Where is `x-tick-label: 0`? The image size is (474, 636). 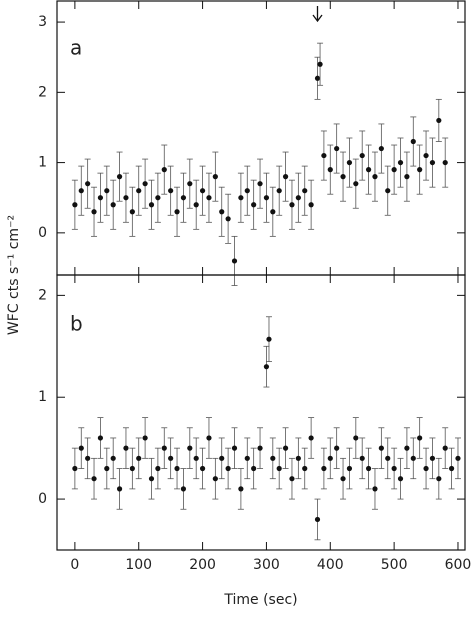 x-tick-label: 0 is located at coordinates (74, 565).